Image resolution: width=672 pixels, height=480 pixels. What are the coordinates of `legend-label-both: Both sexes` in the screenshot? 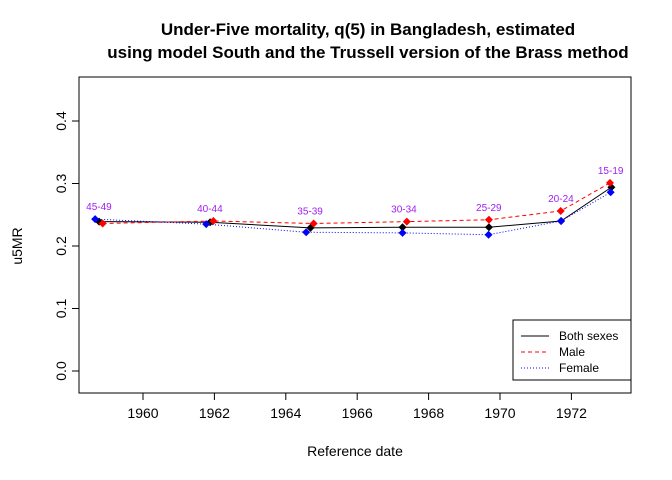 It's located at (588, 336).